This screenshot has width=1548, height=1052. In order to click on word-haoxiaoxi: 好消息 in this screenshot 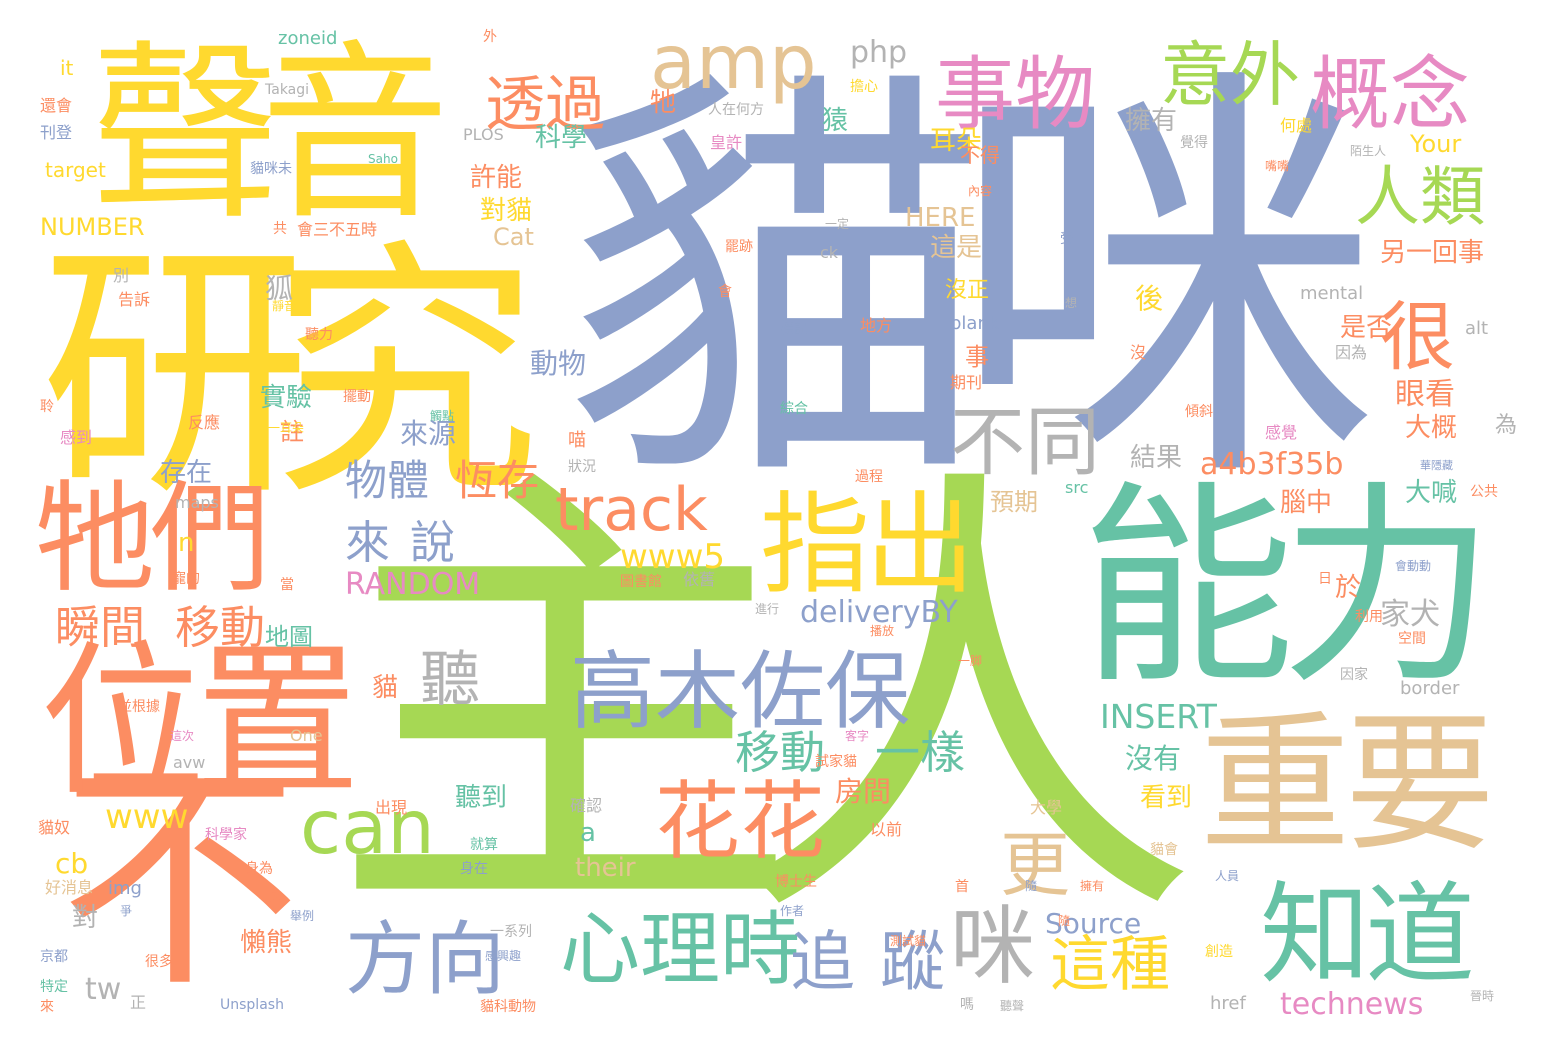, I will do `click(69, 887)`.